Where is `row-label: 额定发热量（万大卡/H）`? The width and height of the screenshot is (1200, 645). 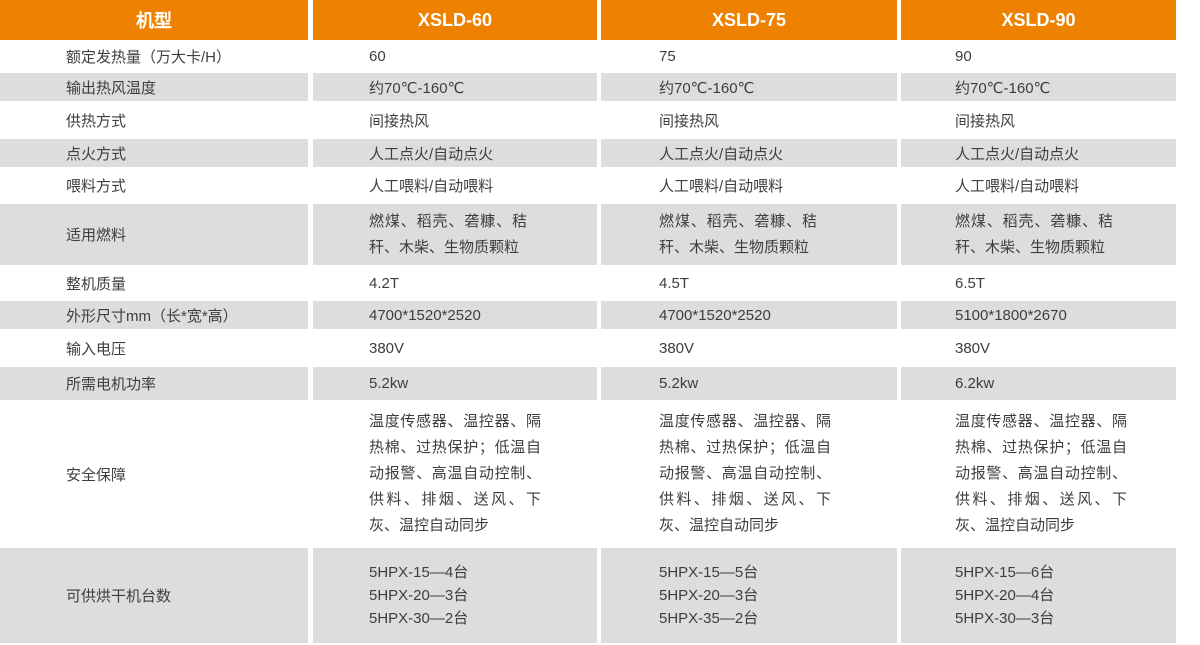
row-label: 额定发热量（万大卡/H） is located at coordinates (154, 56).